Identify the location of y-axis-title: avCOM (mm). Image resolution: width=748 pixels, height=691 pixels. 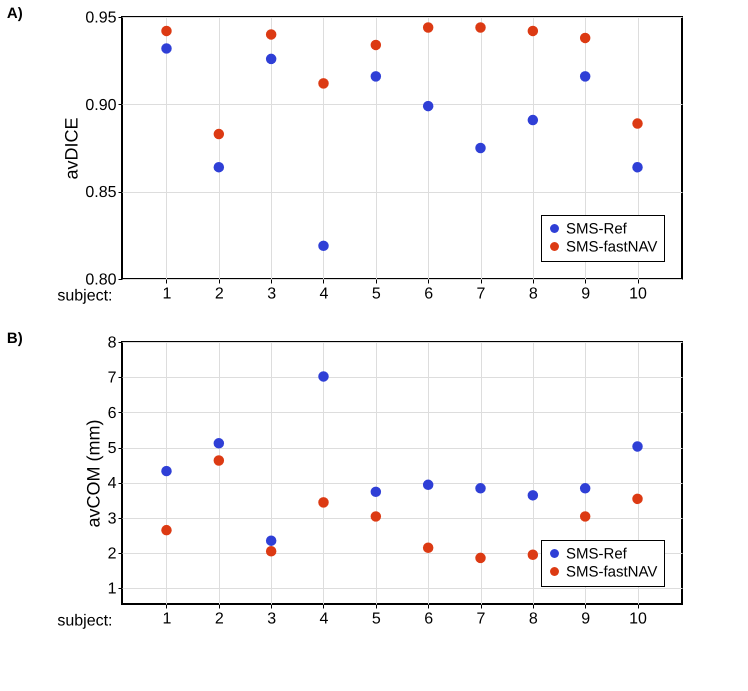
(94, 474).